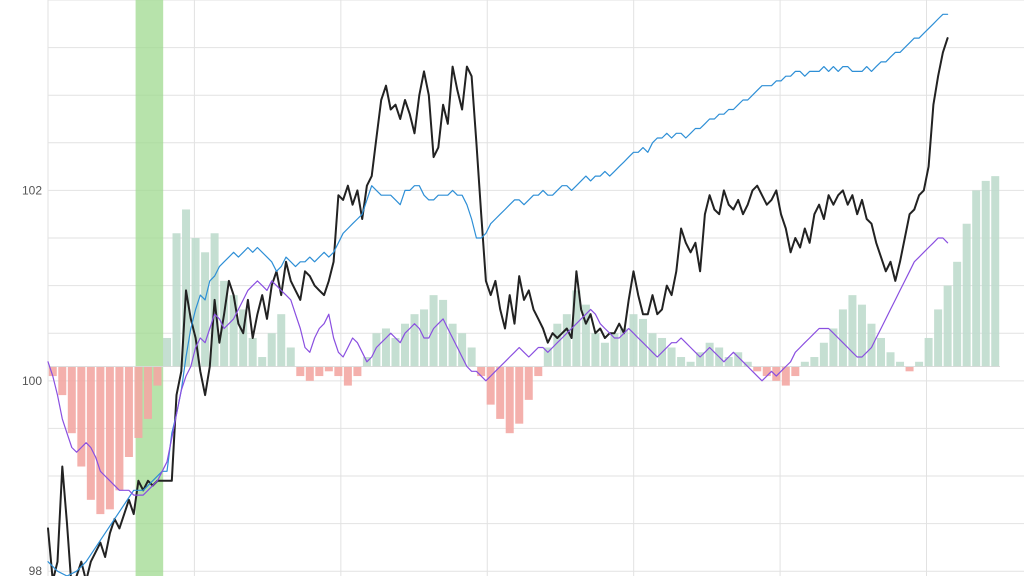  I want to click on y-tick-label: 100, so click(32, 381).